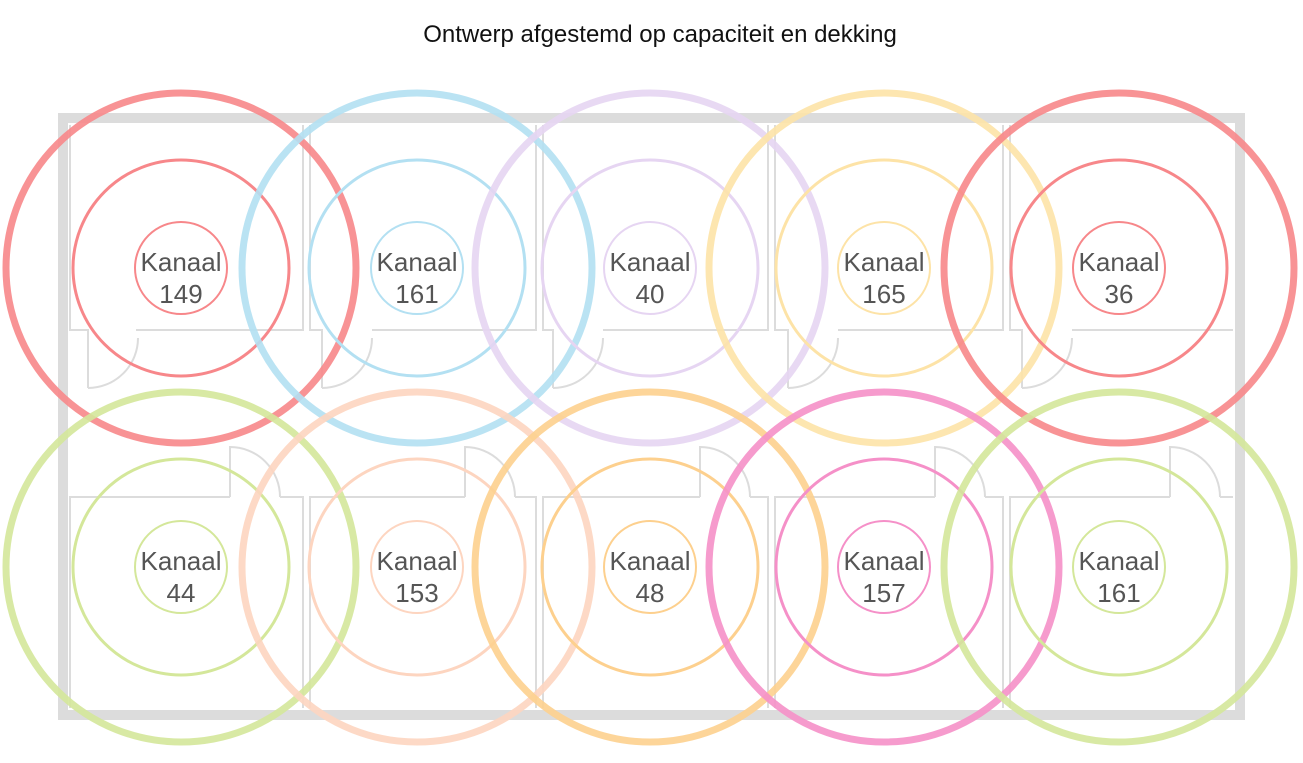  Describe the element at coordinates (650, 593) in the screenshot. I see `channel-number: 48` at that location.